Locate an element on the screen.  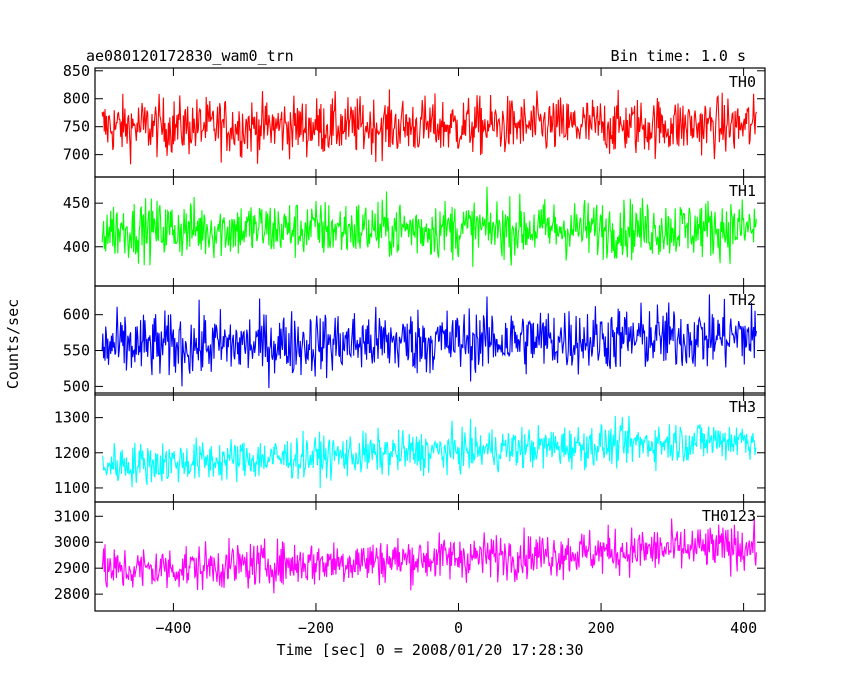
y-tick-label-th0123-2800: 2800 is located at coordinates (72, 594).